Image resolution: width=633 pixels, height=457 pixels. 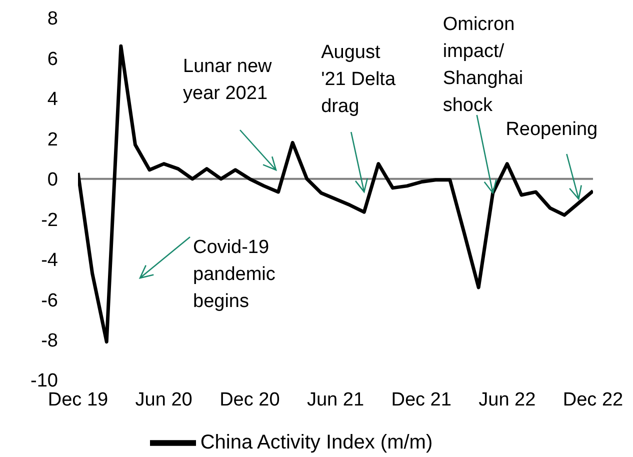 I want to click on y-tick-label: -4, so click(x=49, y=261).